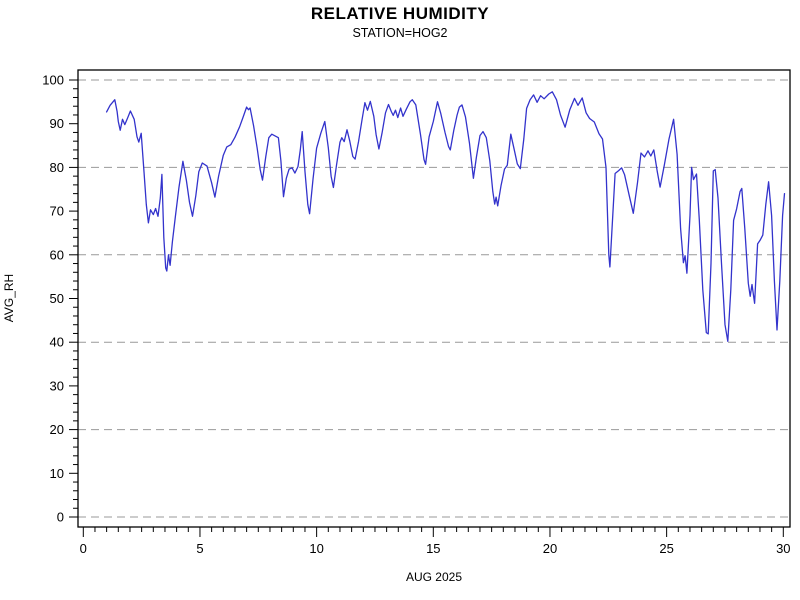 The height and width of the screenshot is (600, 800). I want to click on svg-text: 100, so click(53, 80).